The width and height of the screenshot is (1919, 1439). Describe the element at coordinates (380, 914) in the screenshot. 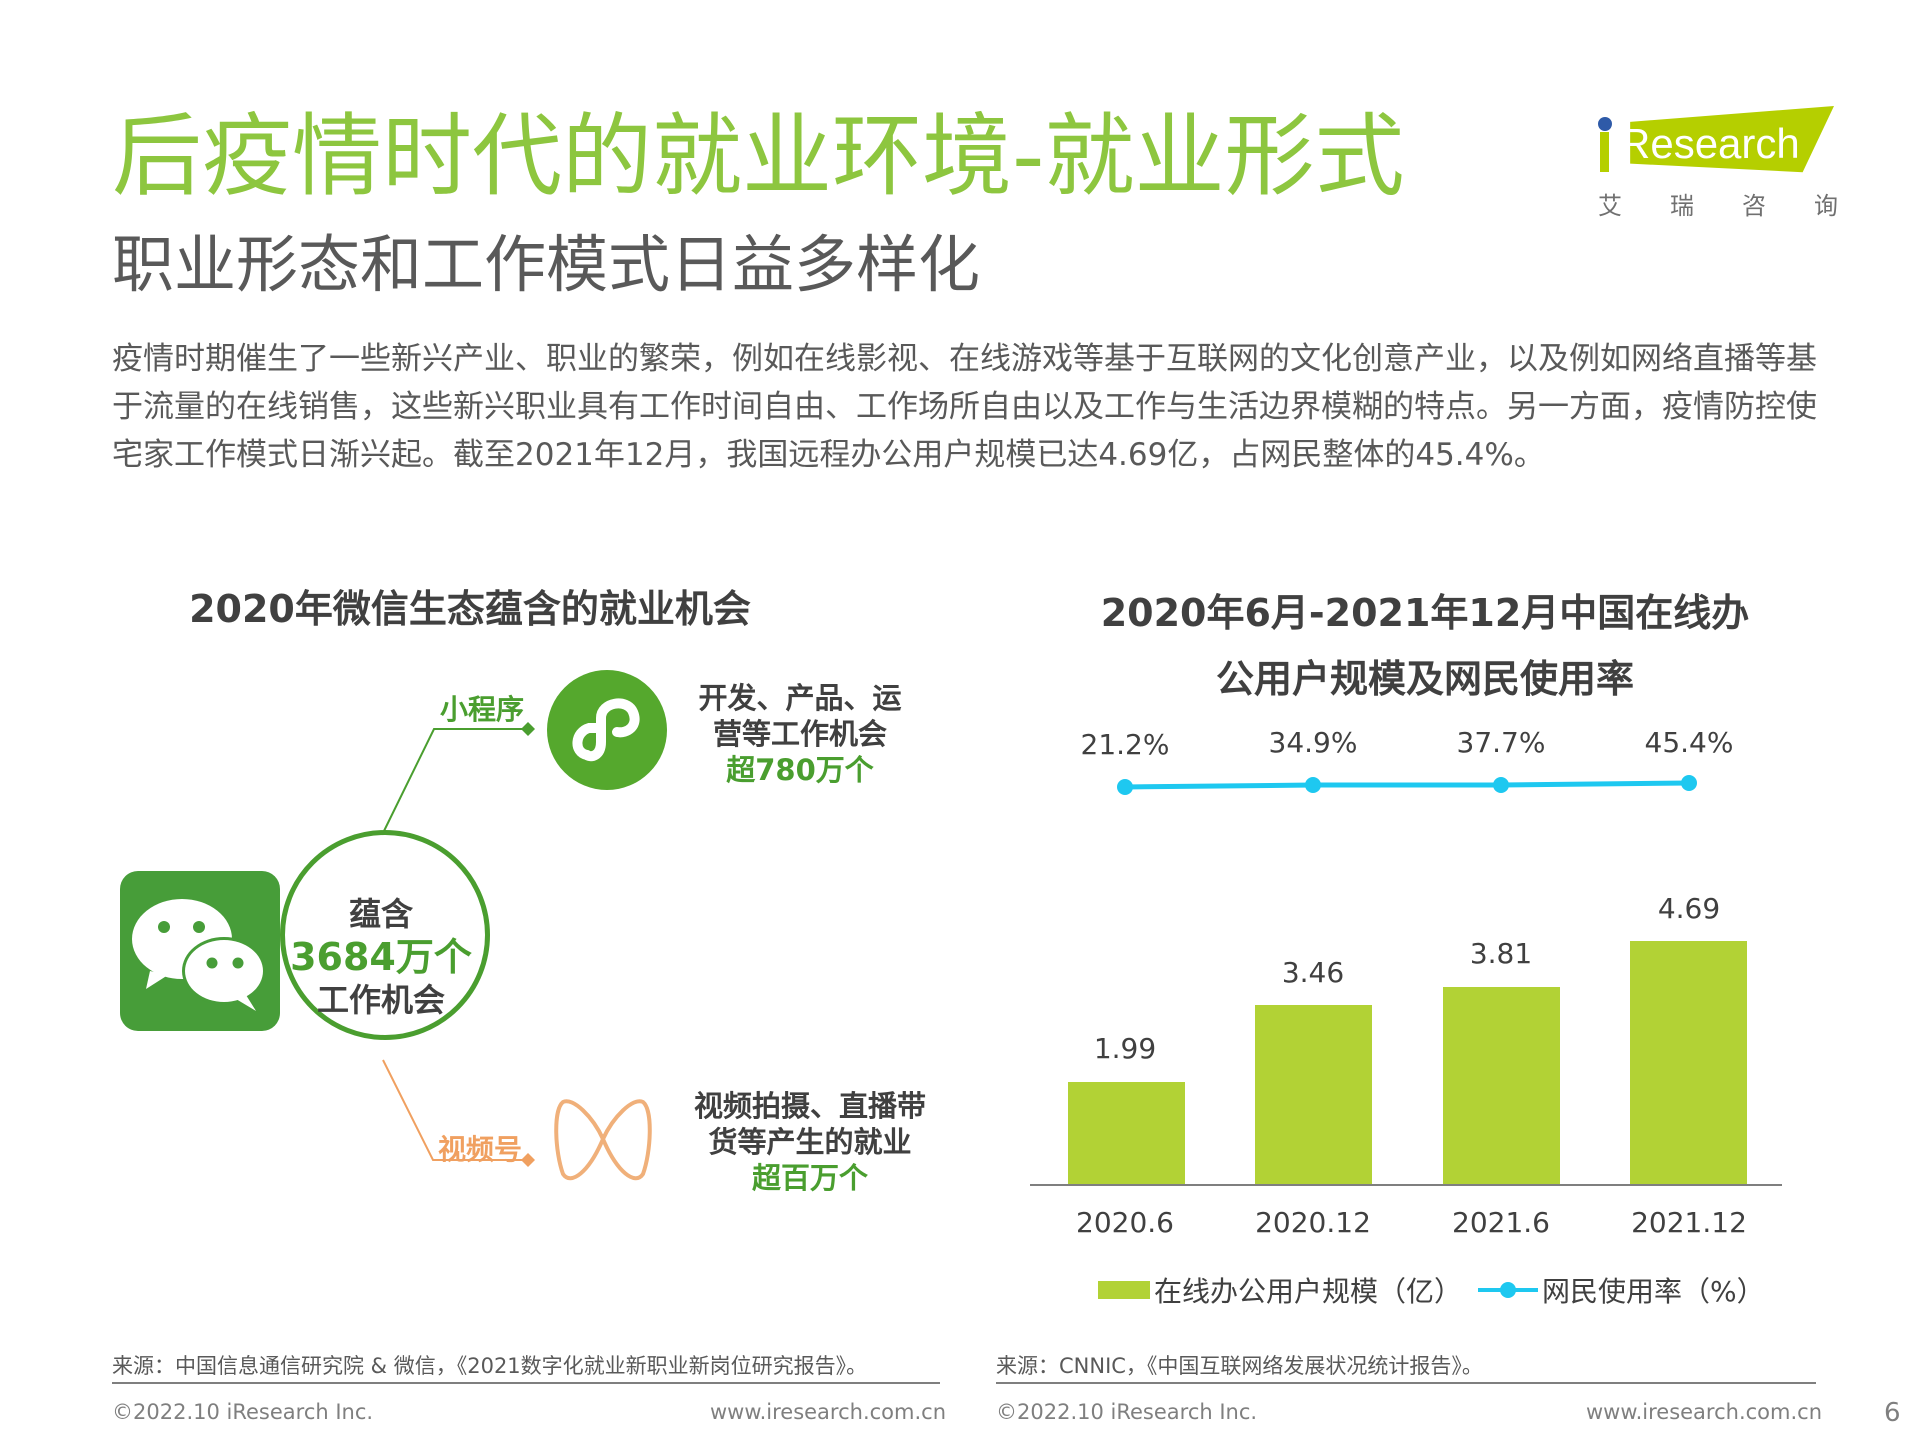

I see `total-jobs-line1: 蕴含` at that location.